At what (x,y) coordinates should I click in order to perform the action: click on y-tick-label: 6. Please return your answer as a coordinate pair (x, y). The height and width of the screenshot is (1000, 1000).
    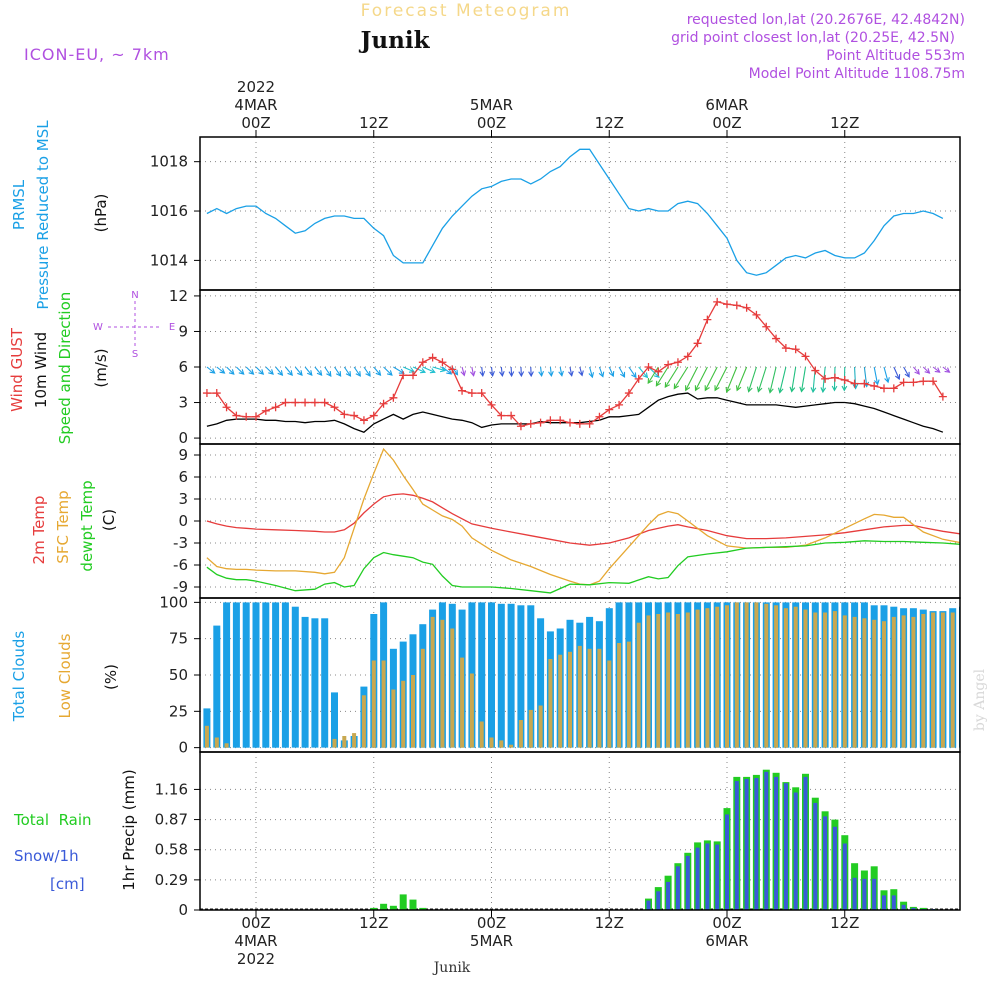
    Looking at the image, I should click on (183, 477).